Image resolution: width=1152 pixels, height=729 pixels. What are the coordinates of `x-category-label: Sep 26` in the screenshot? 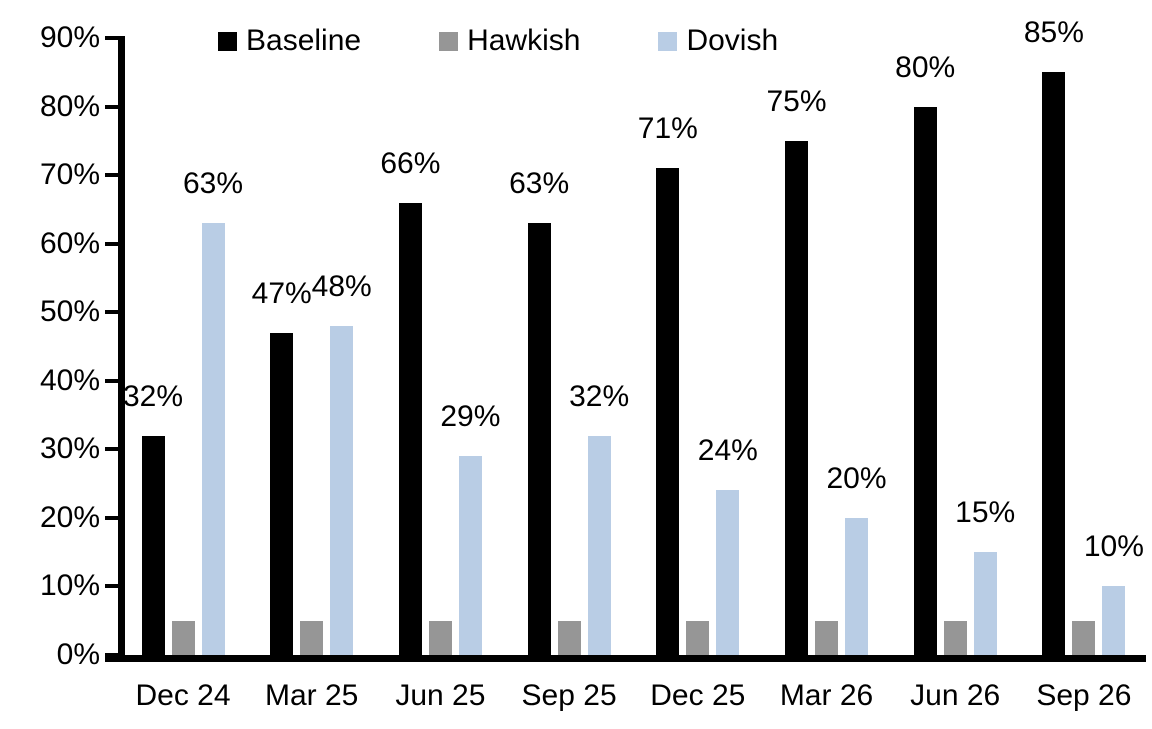 It's located at (1084, 695).